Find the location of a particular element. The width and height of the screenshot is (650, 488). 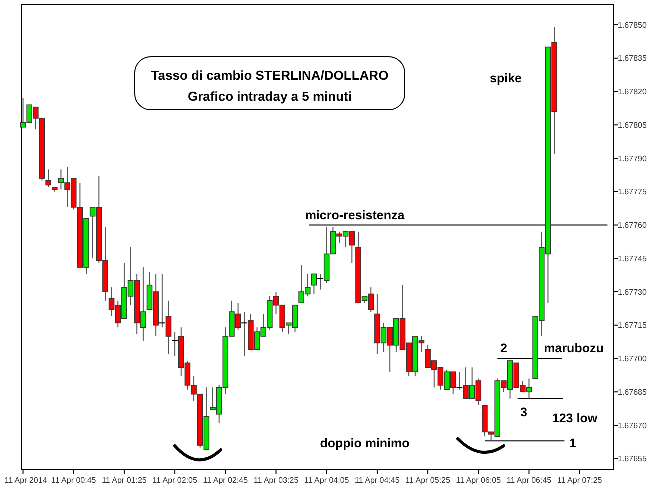

annotation: doppio minimo is located at coordinates (365, 443).